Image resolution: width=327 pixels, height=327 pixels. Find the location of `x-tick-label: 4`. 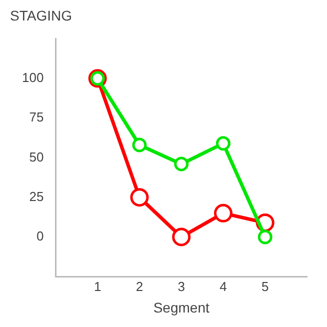

x-tick-label: 4 is located at coordinates (223, 286).